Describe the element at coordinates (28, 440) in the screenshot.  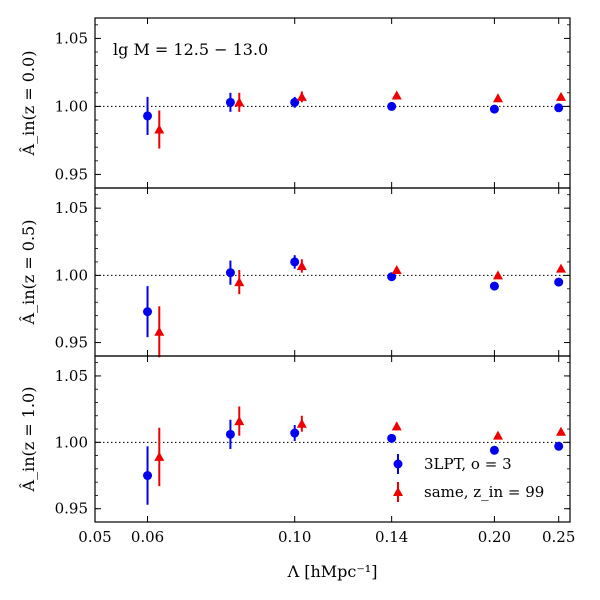
I see `y-axis-label: Â_in(z = 1.0)` at that location.